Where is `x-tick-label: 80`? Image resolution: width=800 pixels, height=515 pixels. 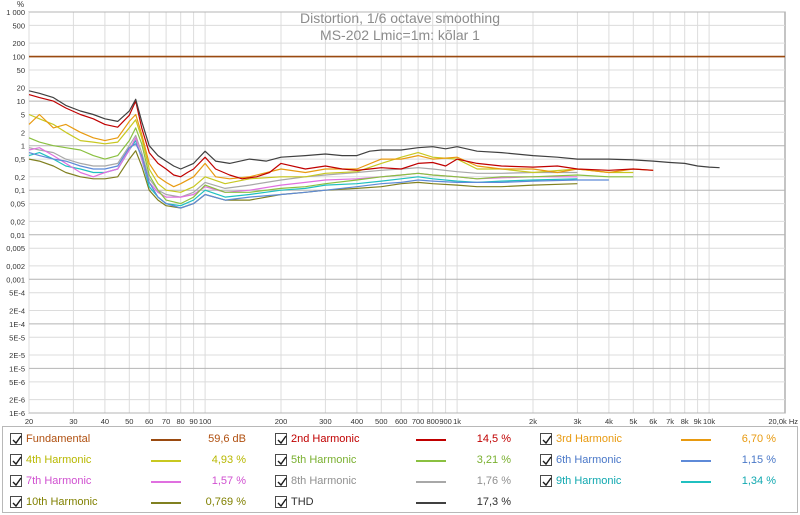 x-tick-label: 80 is located at coordinates (181, 421).